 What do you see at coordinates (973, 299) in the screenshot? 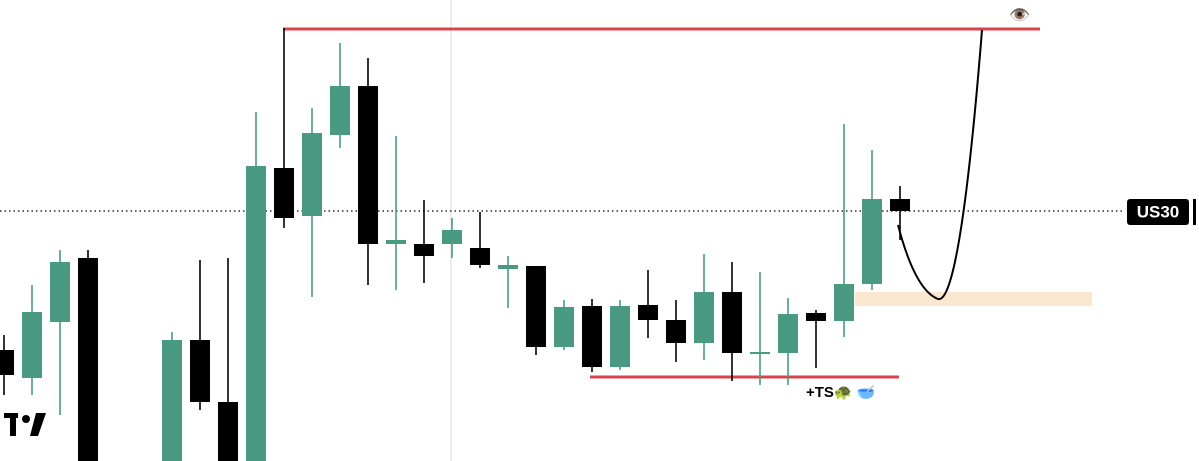
I see `demand-zone` at bounding box center [973, 299].